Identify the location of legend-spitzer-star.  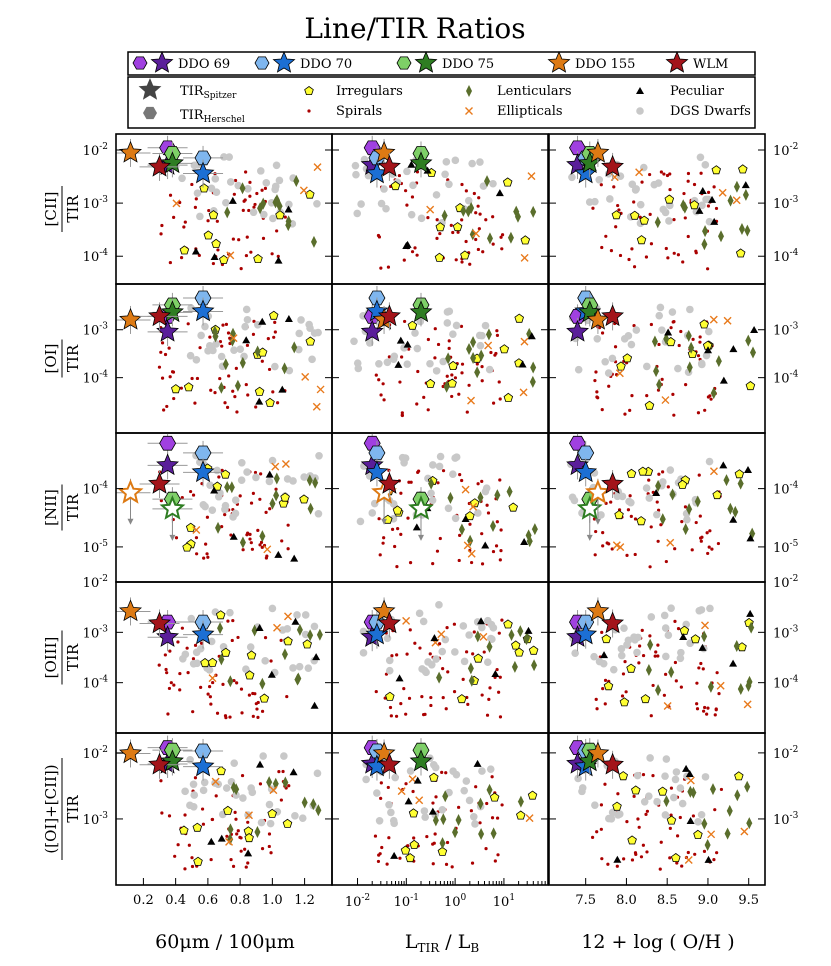
(559, 61).